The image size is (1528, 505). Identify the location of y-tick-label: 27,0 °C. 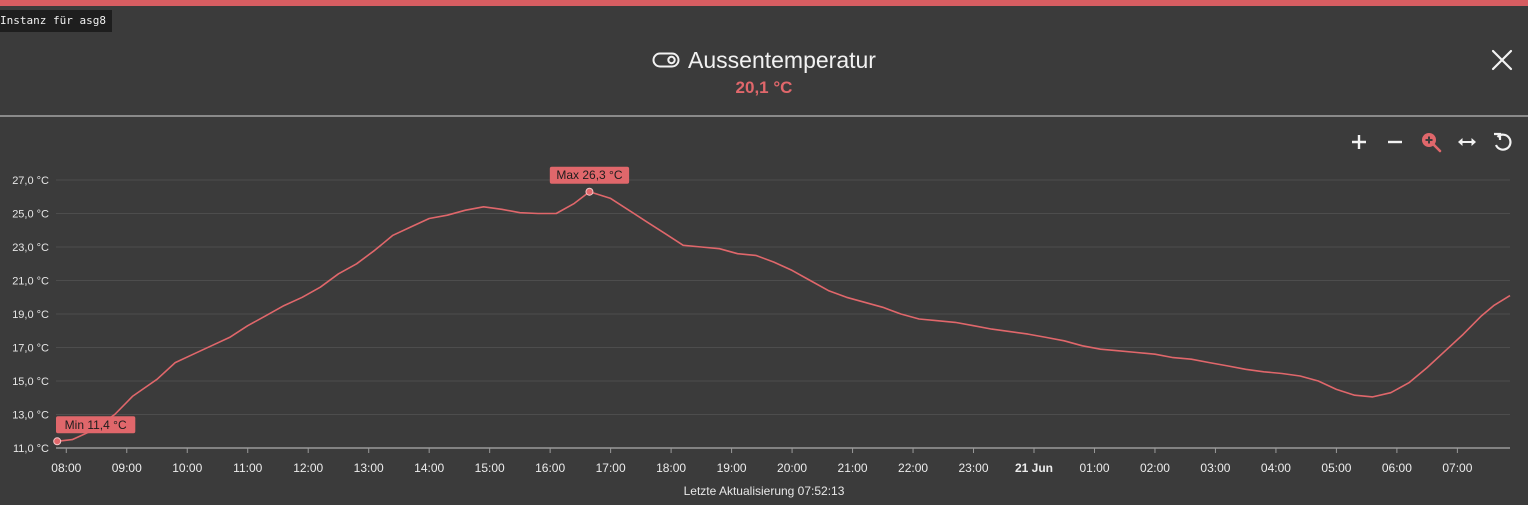
(30, 181).